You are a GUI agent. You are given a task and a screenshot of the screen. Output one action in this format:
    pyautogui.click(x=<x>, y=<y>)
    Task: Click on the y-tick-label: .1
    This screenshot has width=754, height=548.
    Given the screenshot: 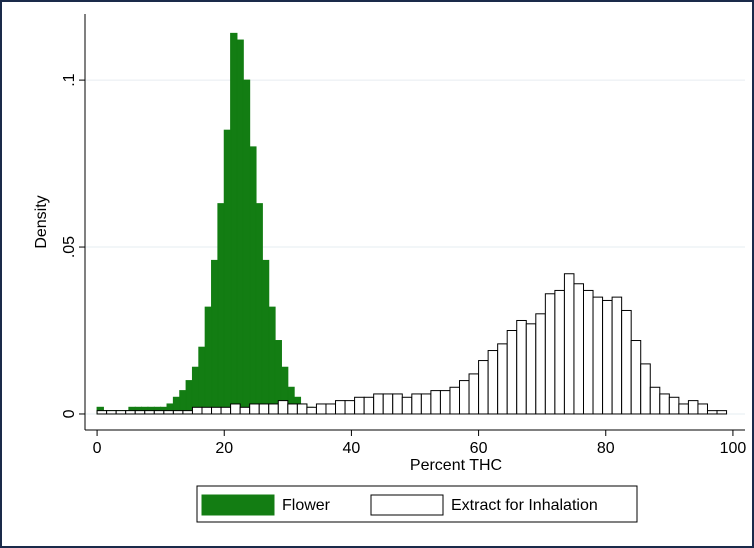 What is the action you would take?
    pyautogui.click(x=69, y=79)
    